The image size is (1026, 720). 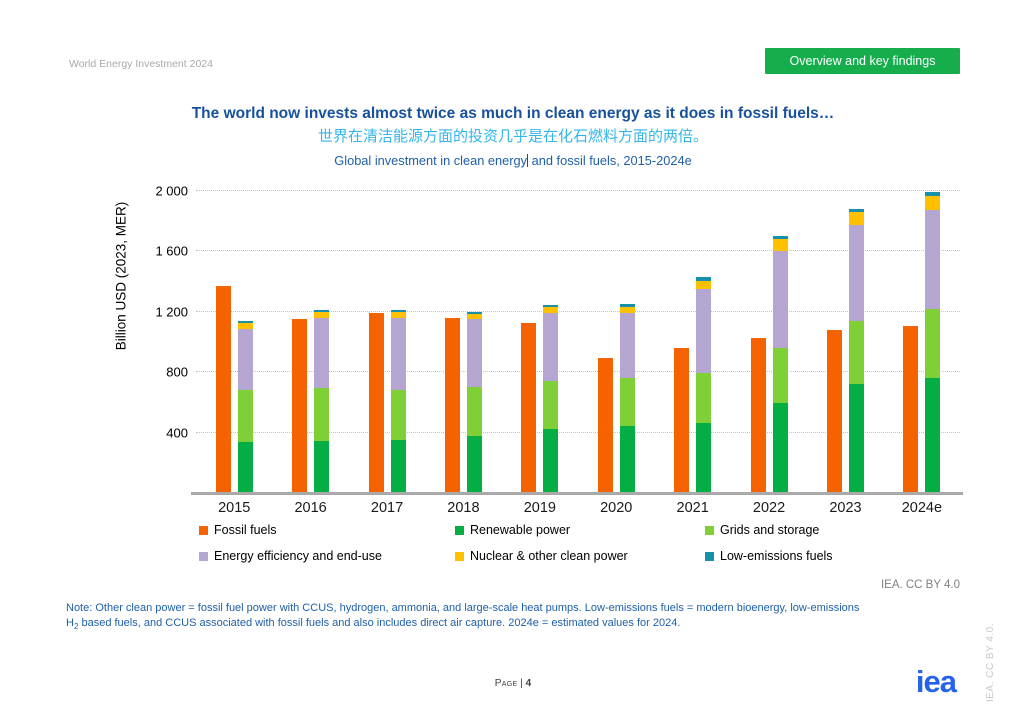 I want to click on legend-label: Energy efficiency and end-use, so click(x=298, y=556).